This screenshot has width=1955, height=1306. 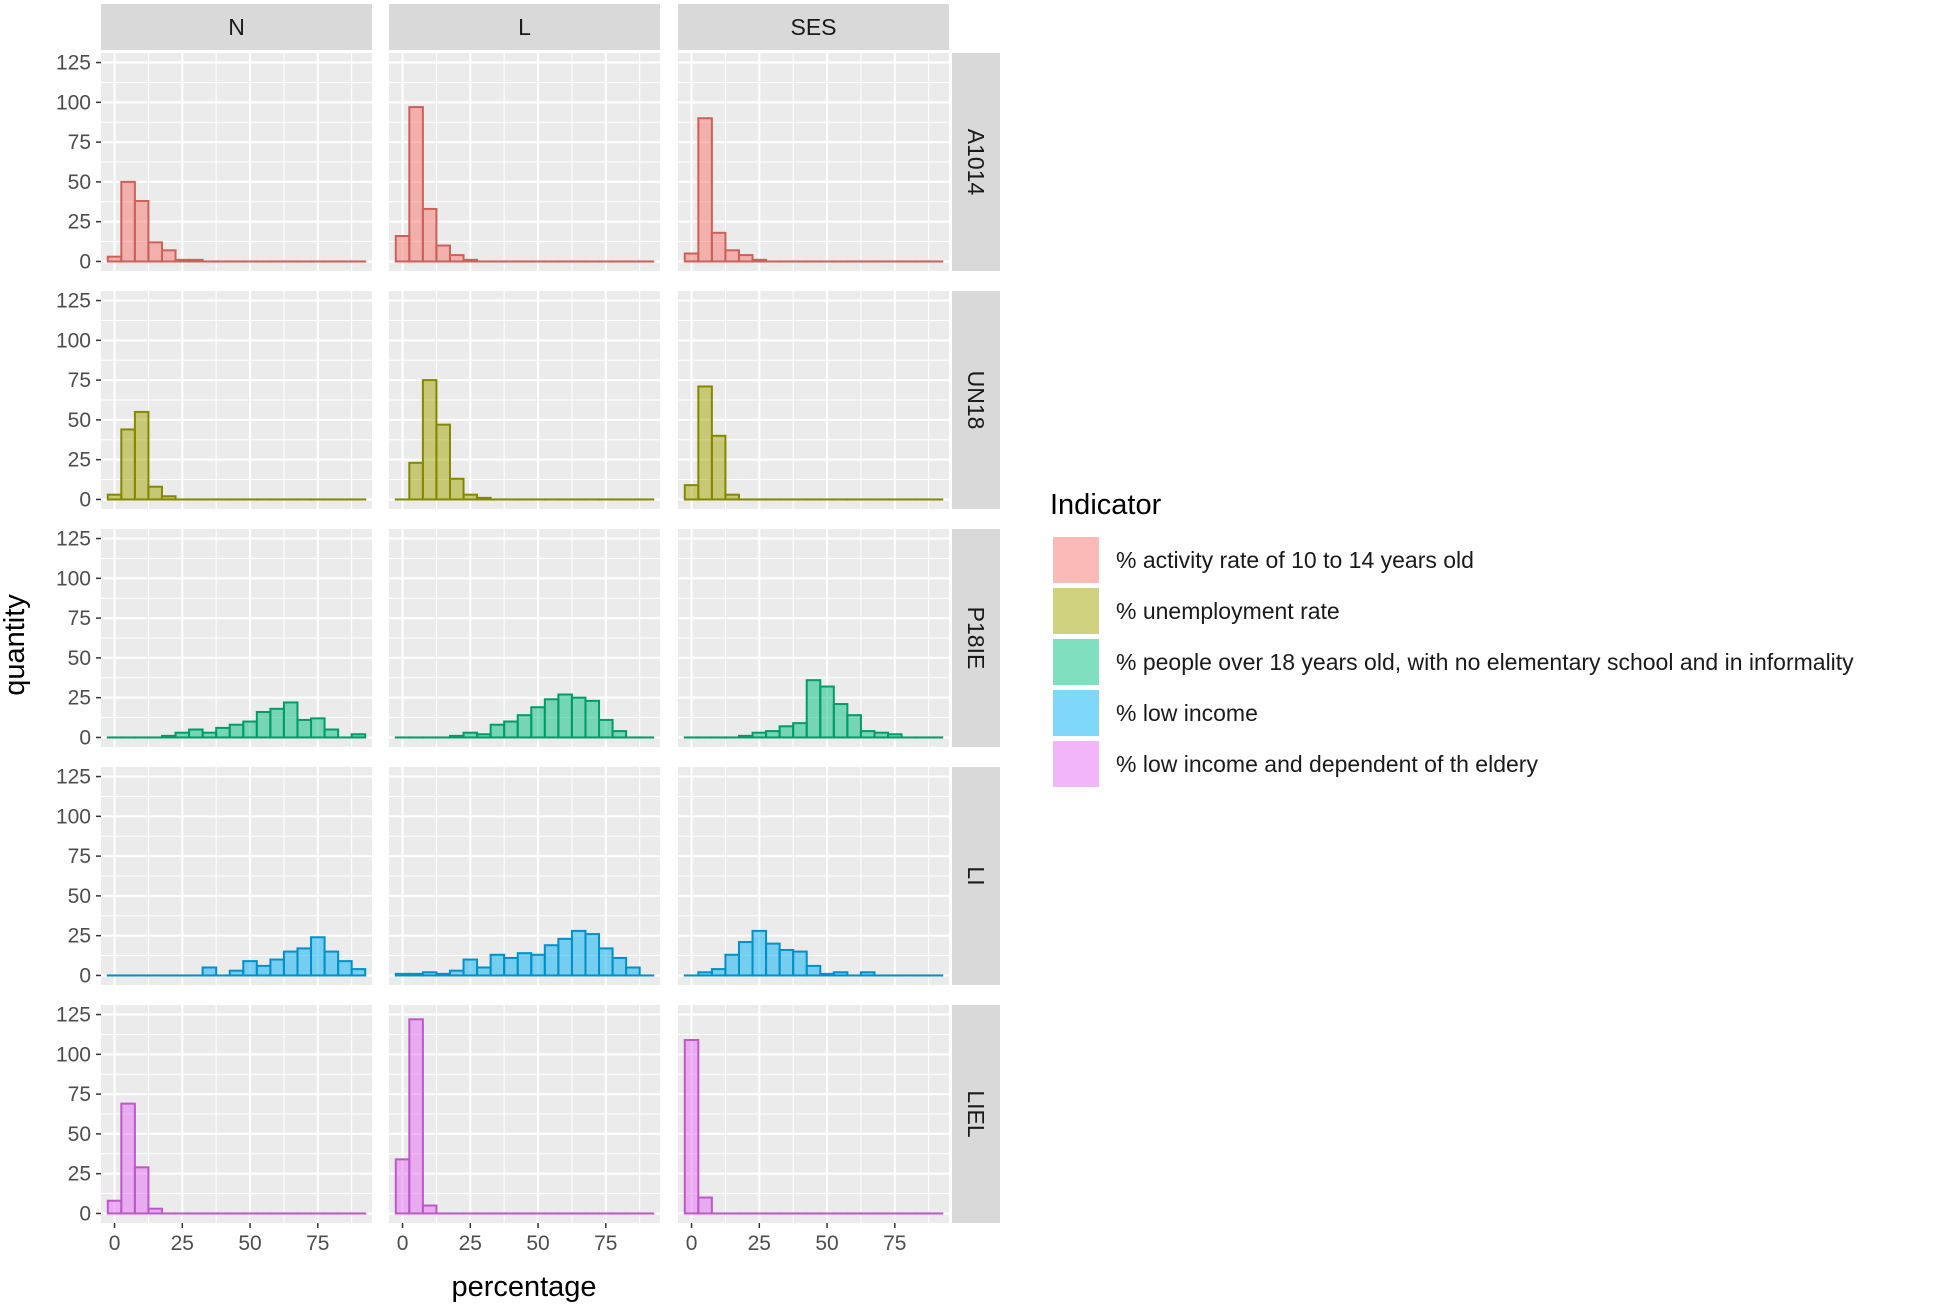 I want to click on row-strip-liel: LIEL, so click(x=976, y=1114).